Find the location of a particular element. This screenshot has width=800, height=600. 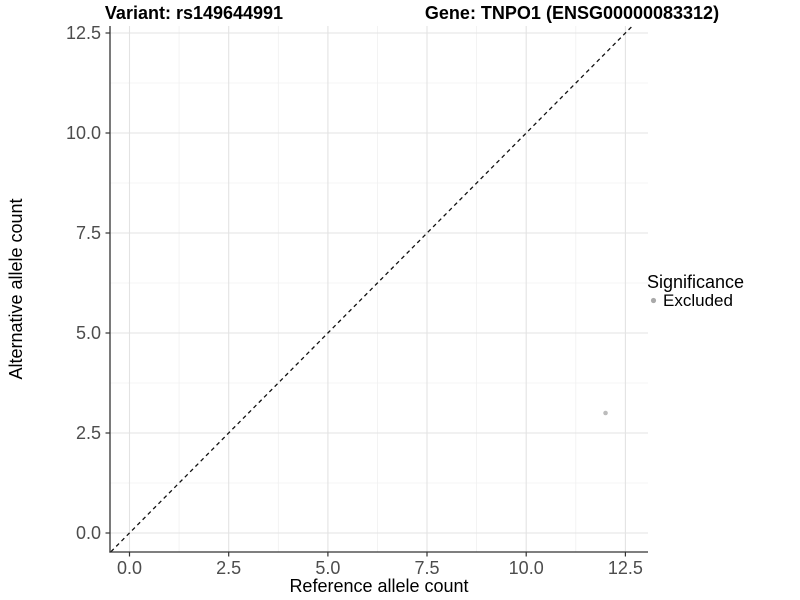

y-axis-title: Alternative allele count is located at coordinates (16, 288).